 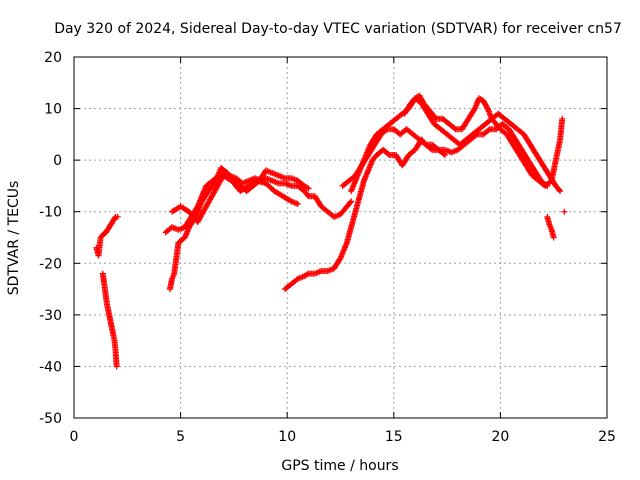 I want to click on series-arc-2c, so click(x=235, y=199).